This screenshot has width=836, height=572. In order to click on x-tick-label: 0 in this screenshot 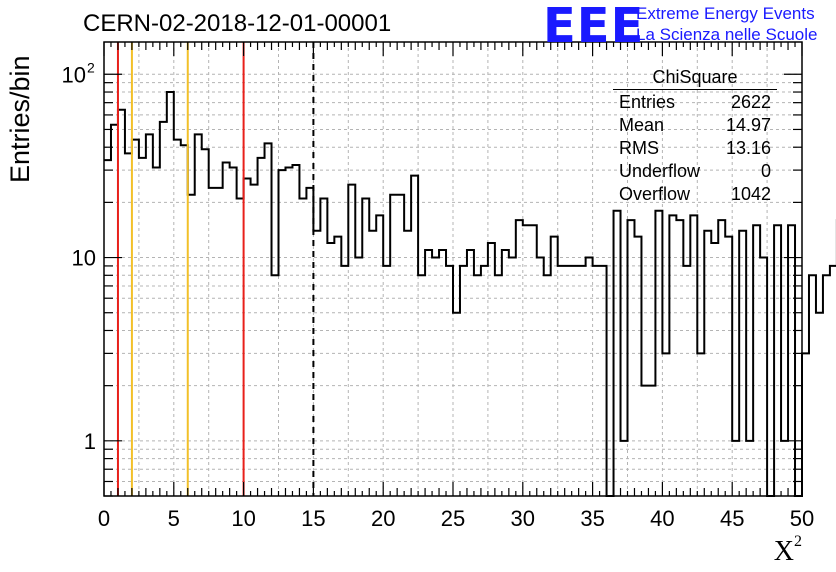, I will do `click(104, 518)`.